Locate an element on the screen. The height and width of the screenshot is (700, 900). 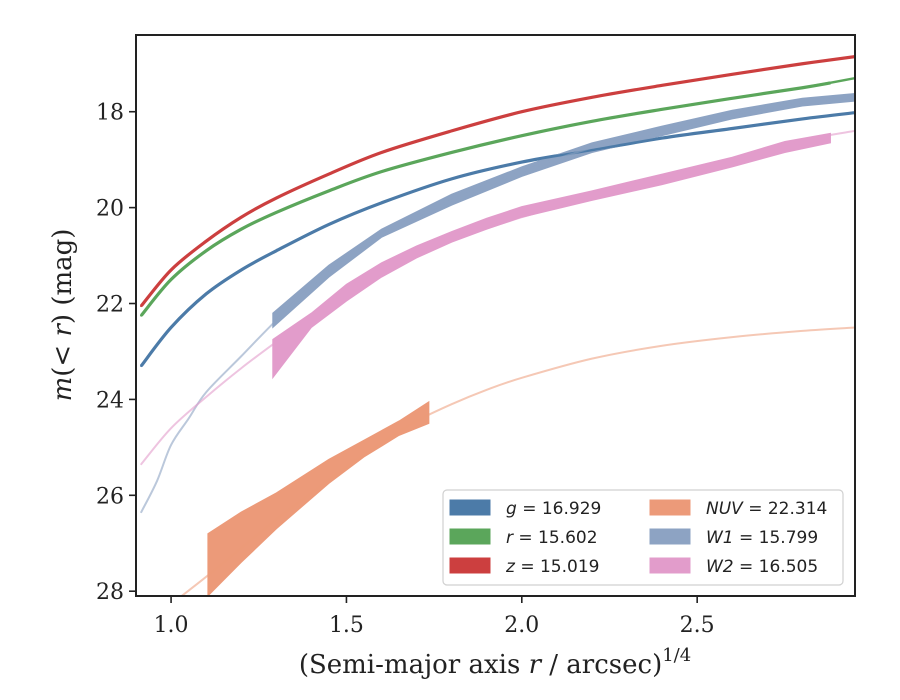
legend-label-z: z = 15.019 is located at coordinates (552, 567).